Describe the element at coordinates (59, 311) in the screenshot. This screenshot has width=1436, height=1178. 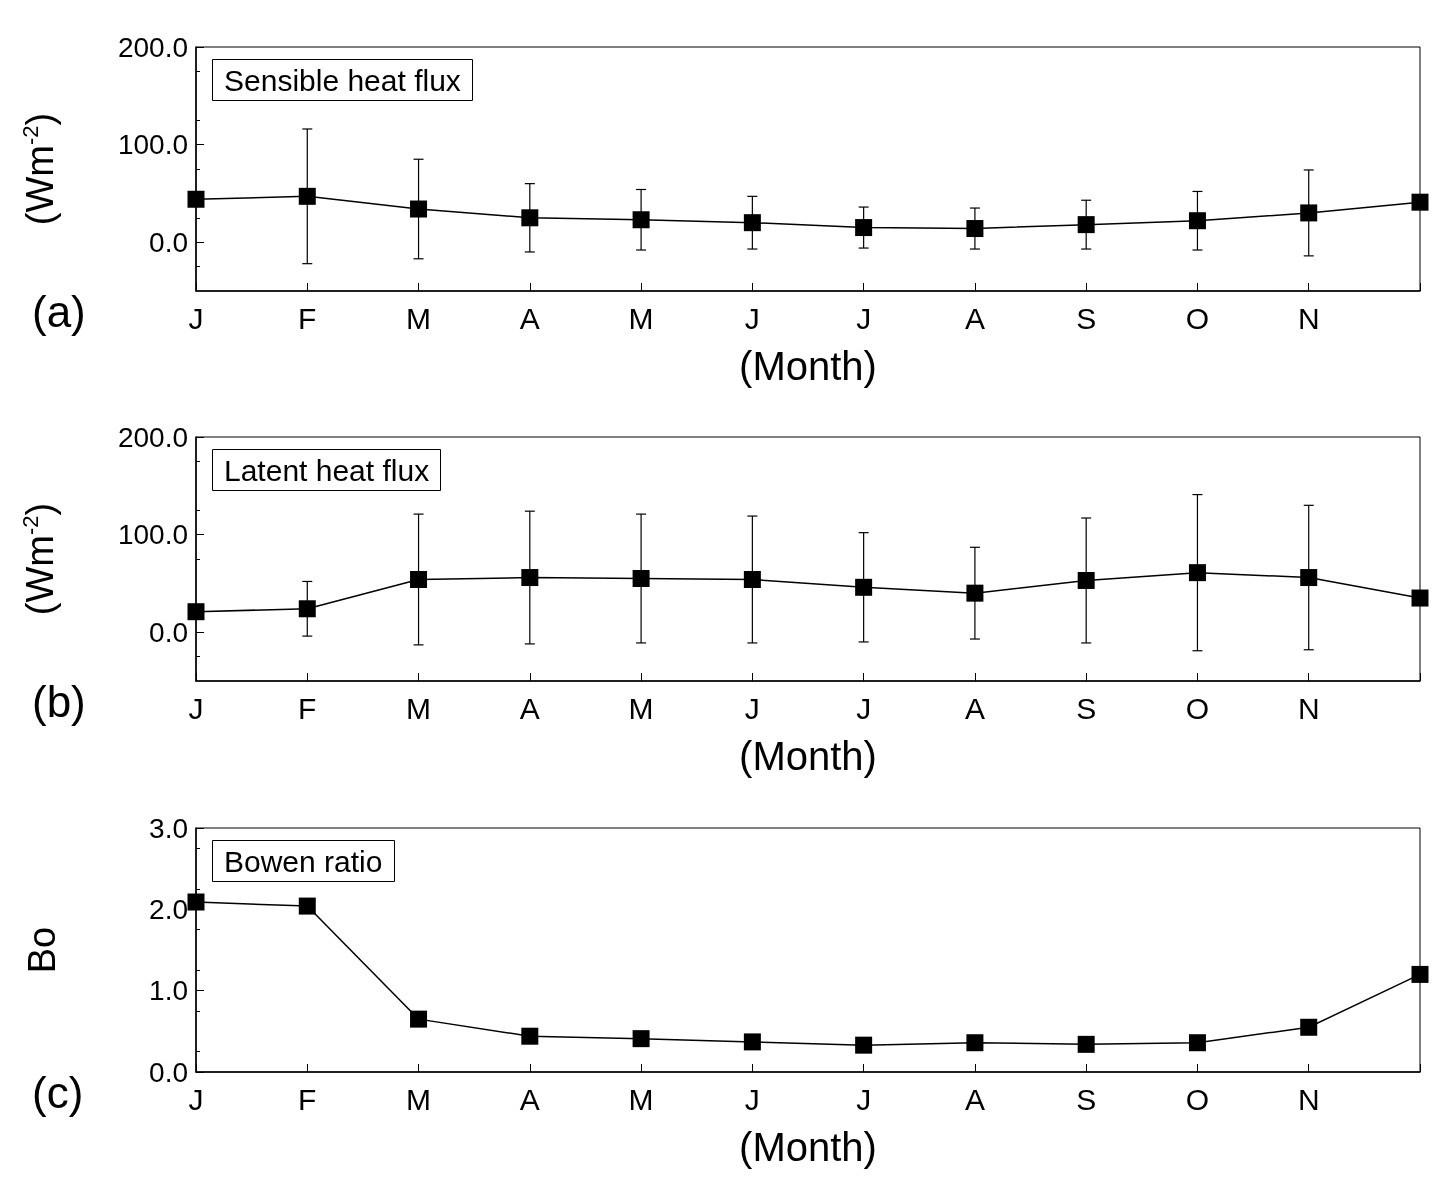
I see `text: (a)` at that location.